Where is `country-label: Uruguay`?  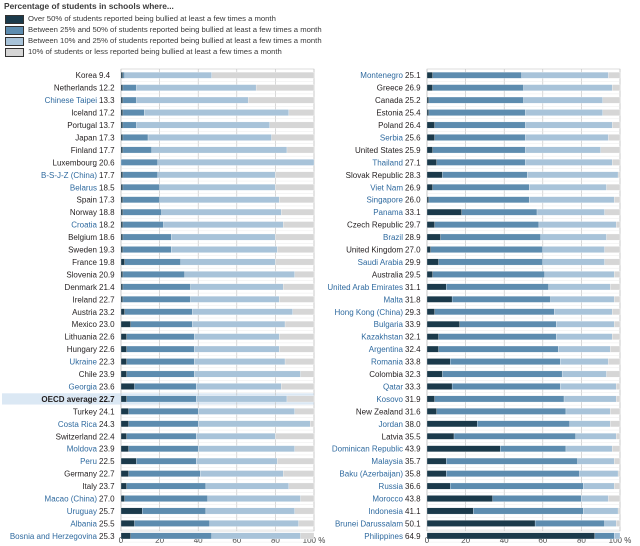
country-label: Uruguay is located at coordinates (82, 511).